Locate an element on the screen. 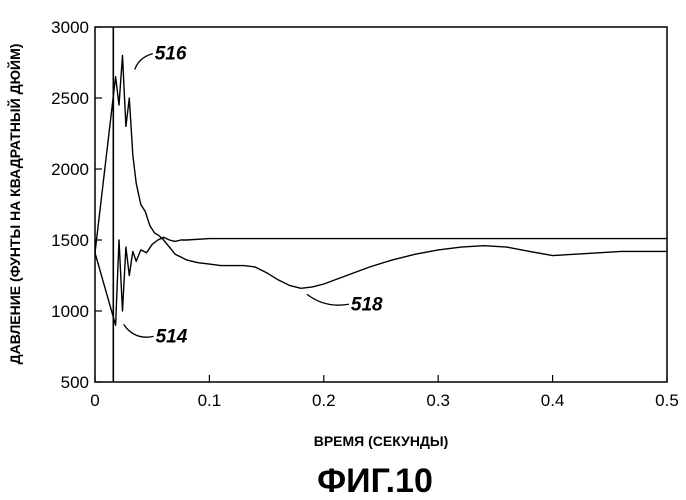 The height and width of the screenshot is (500, 686). y-tick-label: 3000 is located at coordinates (70, 27).